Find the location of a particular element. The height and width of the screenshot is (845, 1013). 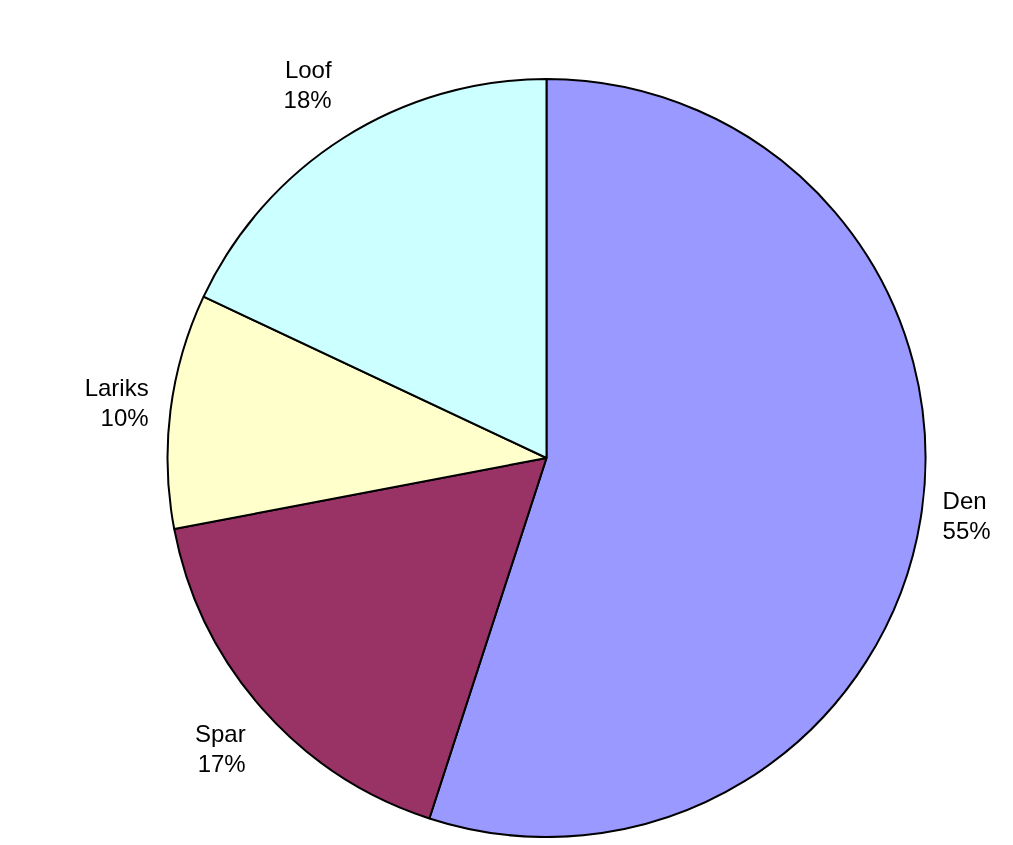

data-label: 55% is located at coordinates (966, 531).